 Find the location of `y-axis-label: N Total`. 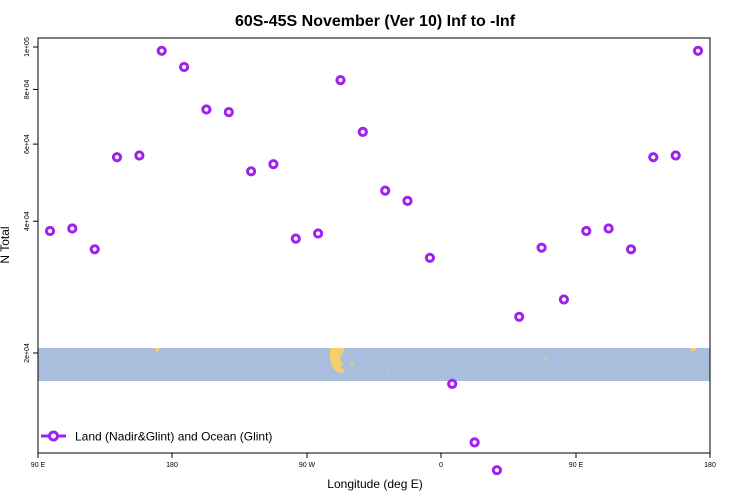

y-axis-label: N Total is located at coordinates (6, 244).